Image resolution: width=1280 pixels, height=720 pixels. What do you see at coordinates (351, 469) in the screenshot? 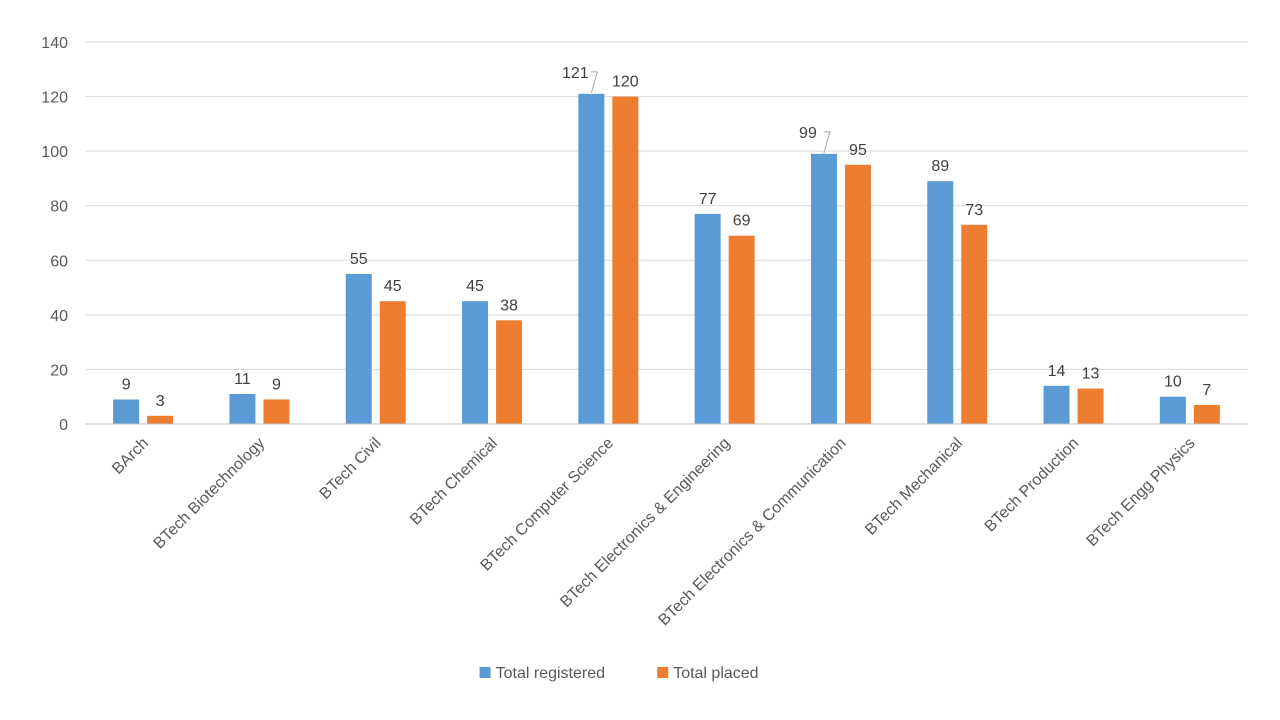
I see `category-label: BTech Civil` at bounding box center [351, 469].